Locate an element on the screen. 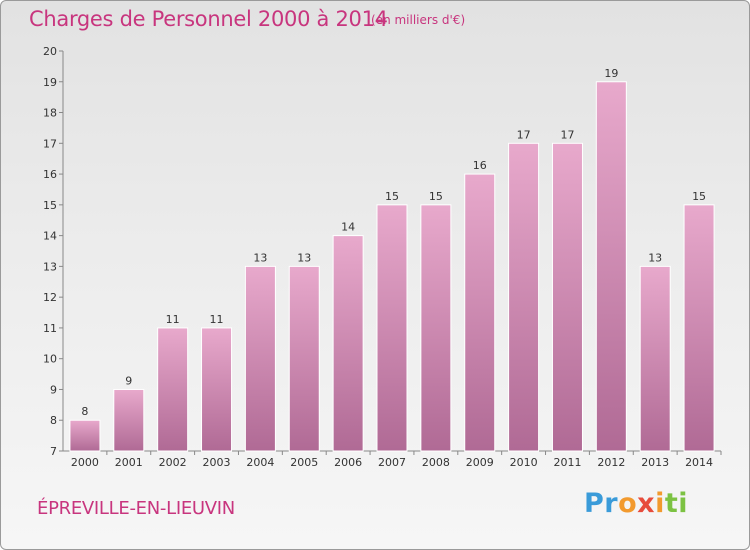 The width and height of the screenshot is (750, 550). x-tick-label: 2005 is located at coordinates (304, 462).